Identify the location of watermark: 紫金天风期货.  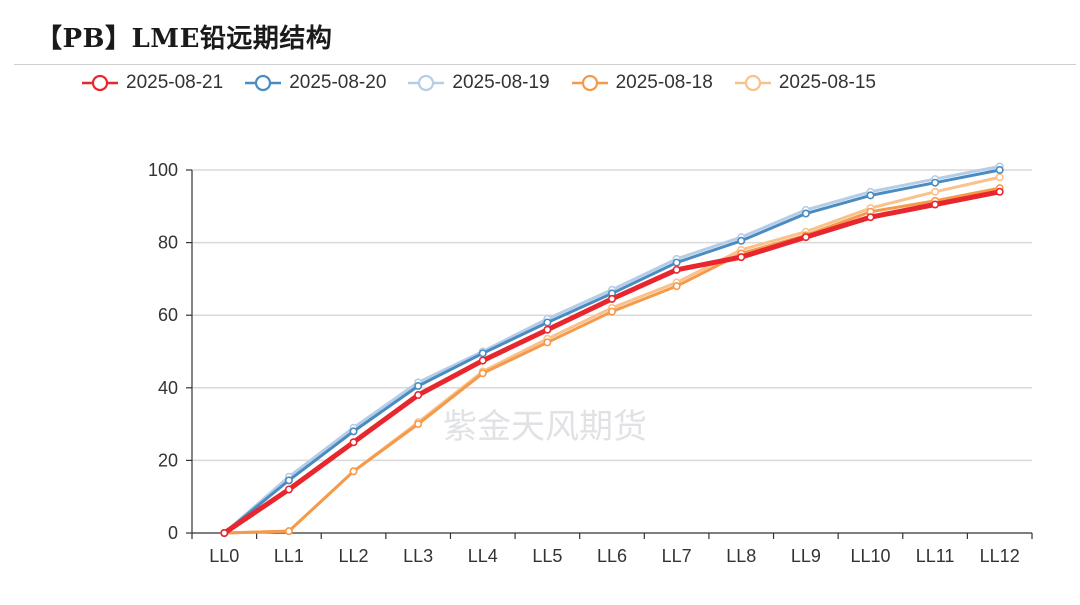
(545, 427).